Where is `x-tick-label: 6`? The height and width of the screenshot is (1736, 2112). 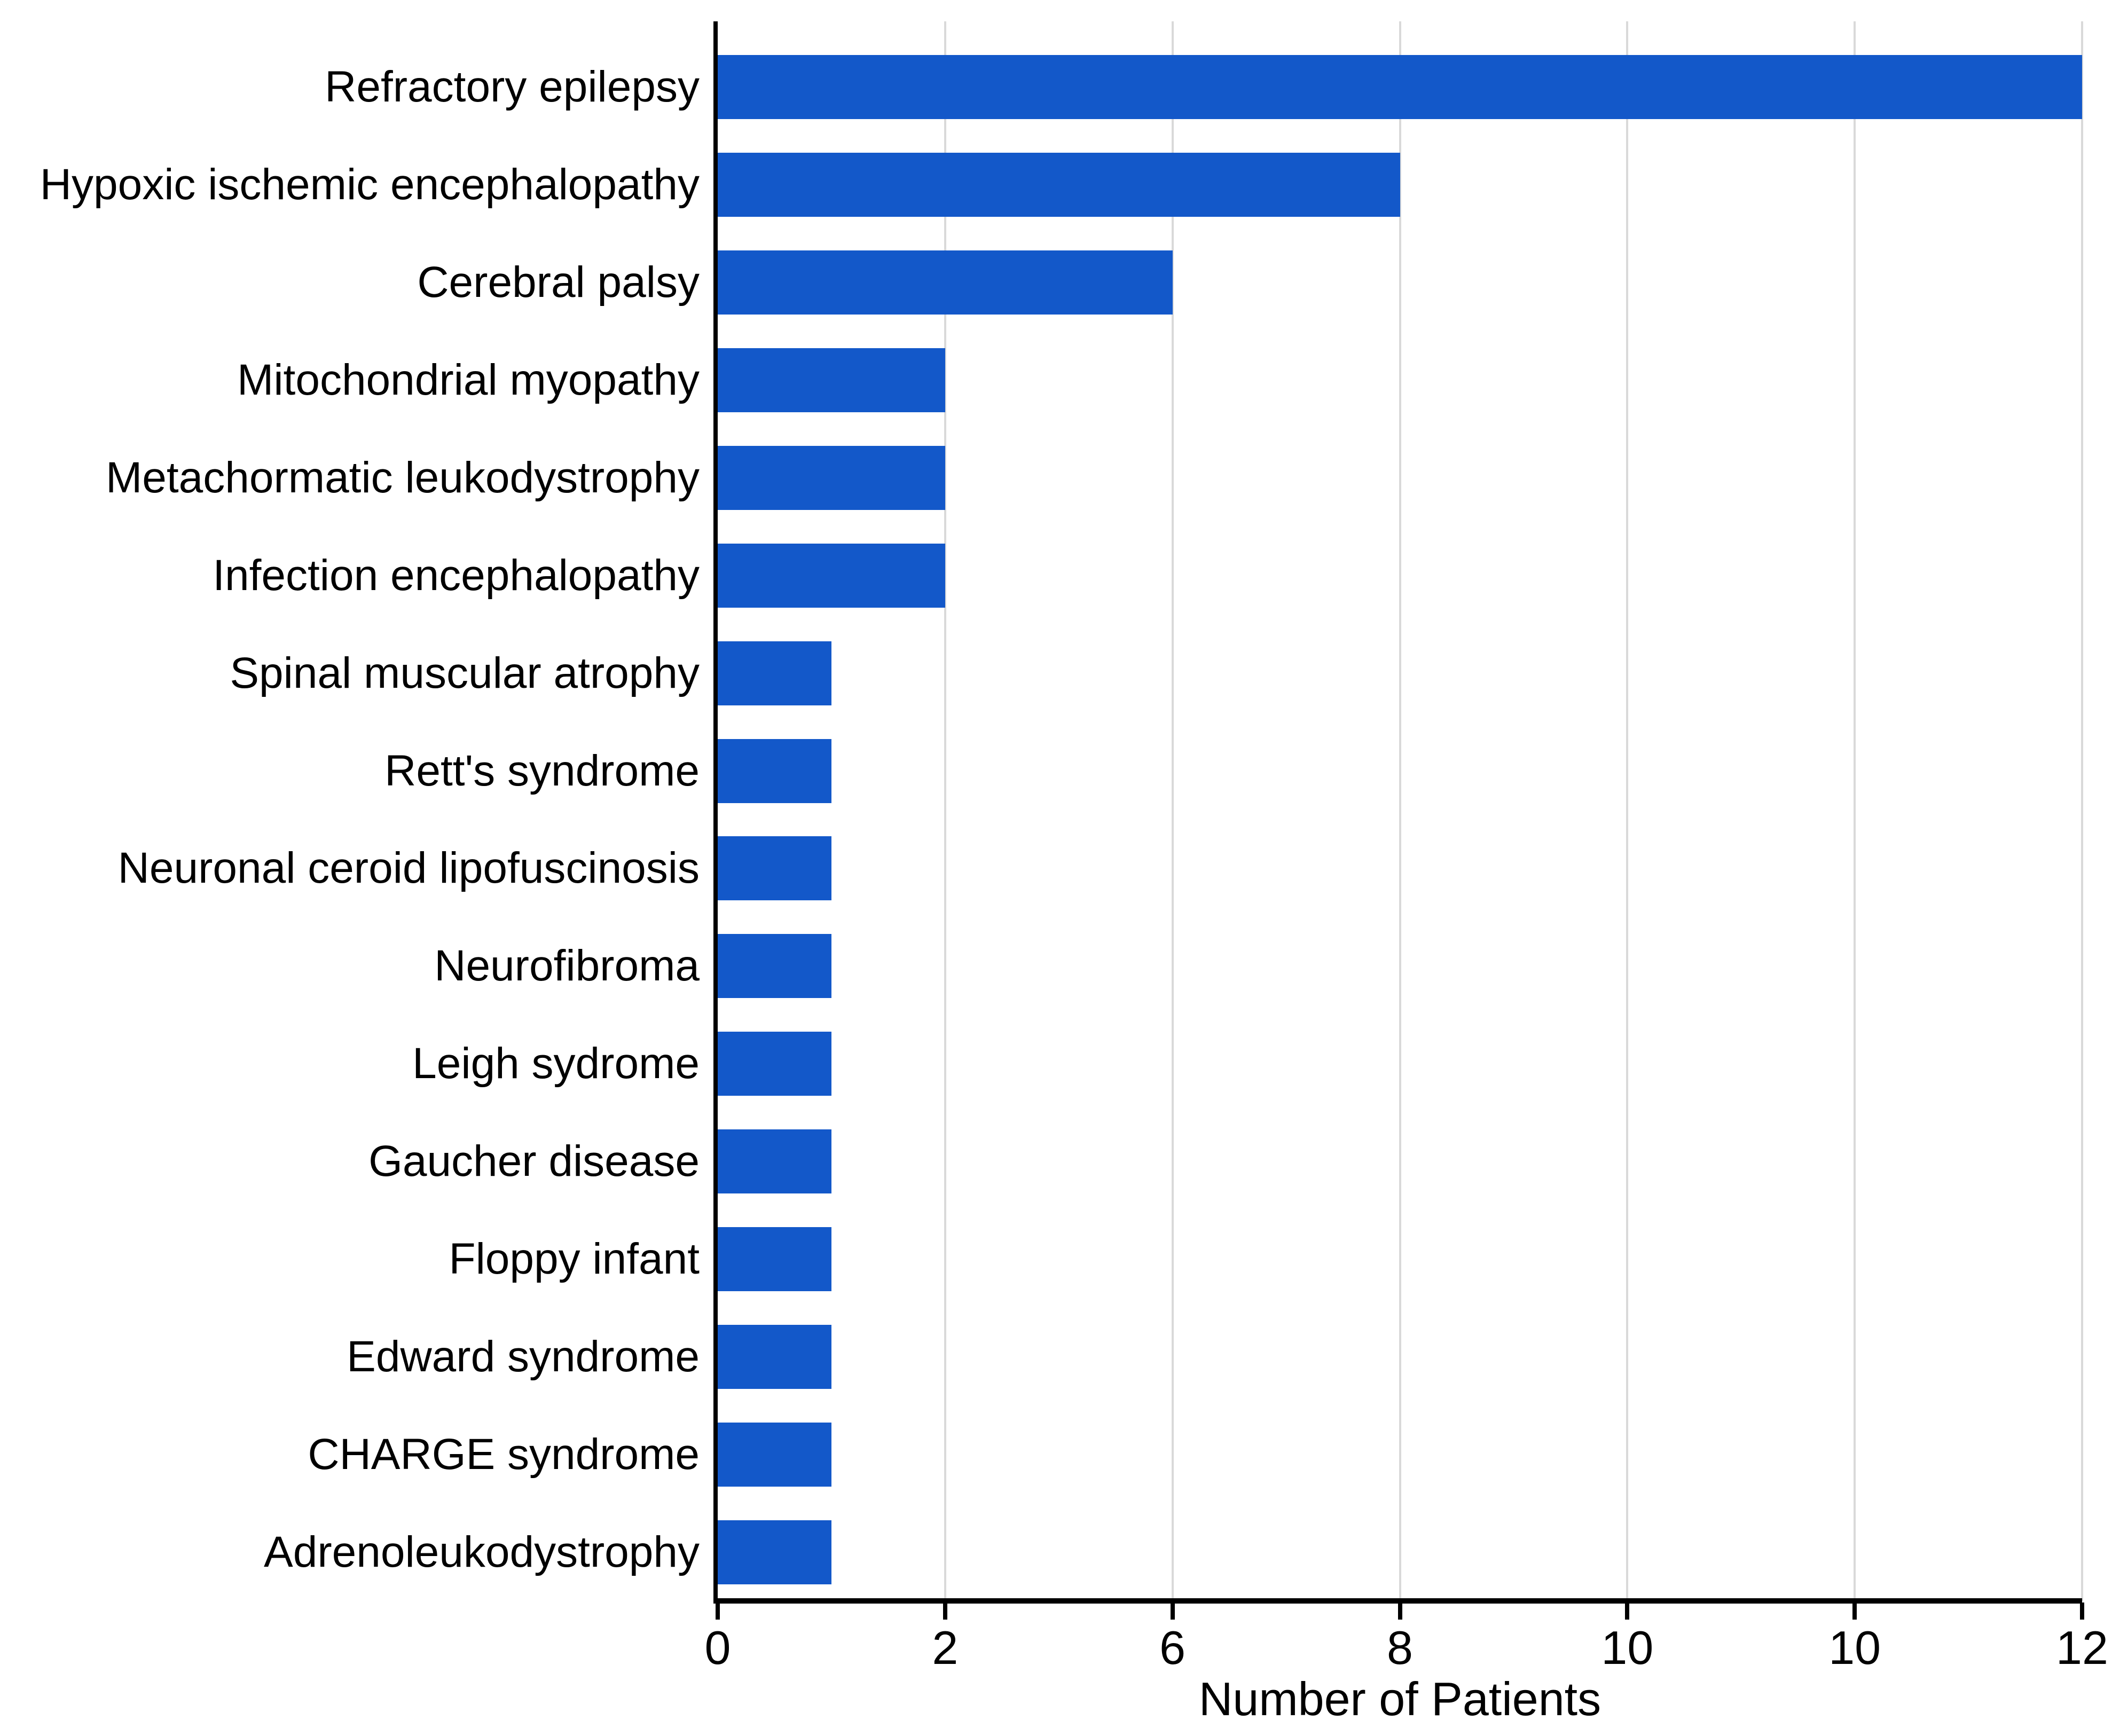
x-tick-label: 6 is located at coordinates (1172, 1647).